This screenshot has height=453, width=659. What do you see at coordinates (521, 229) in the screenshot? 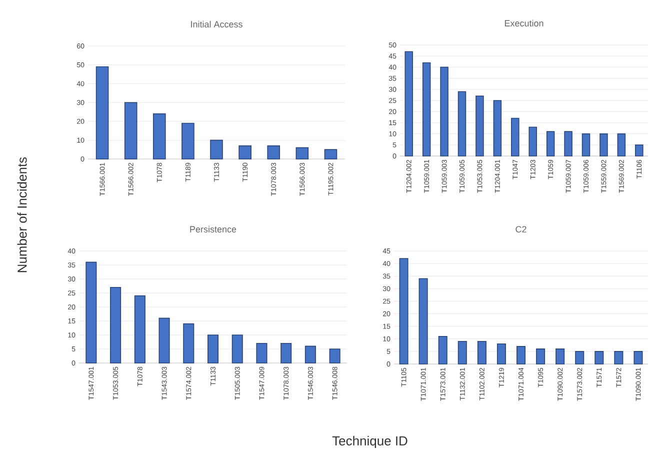
I see `chart-title: C2` at bounding box center [521, 229].